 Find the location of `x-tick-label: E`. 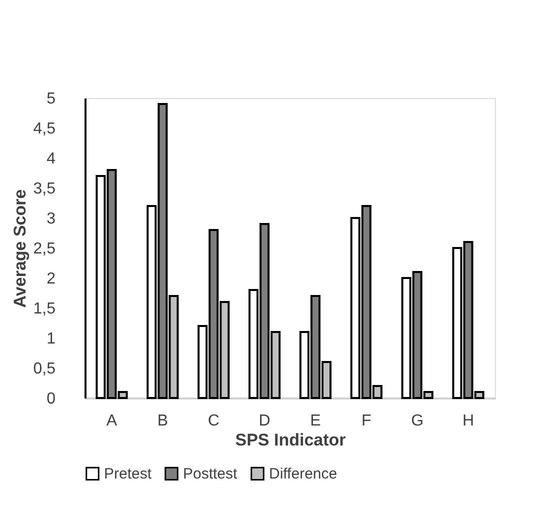

x-tick-label: E is located at coordinates (315, 421).